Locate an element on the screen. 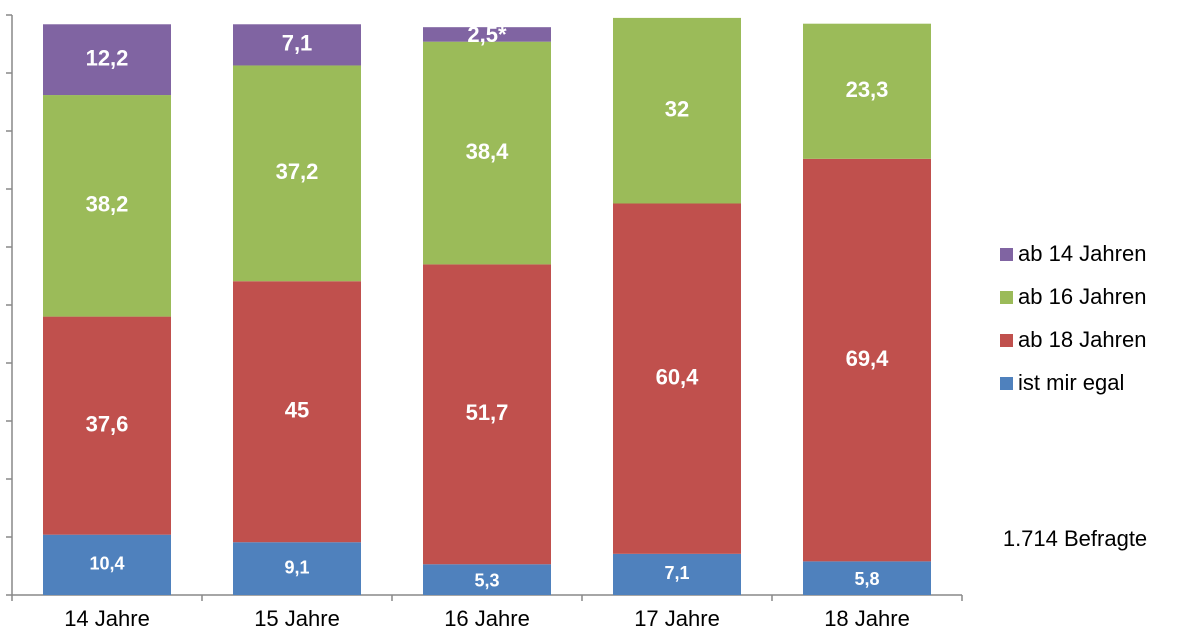  data-label: 2,5* is located at coordinates (487, 34).